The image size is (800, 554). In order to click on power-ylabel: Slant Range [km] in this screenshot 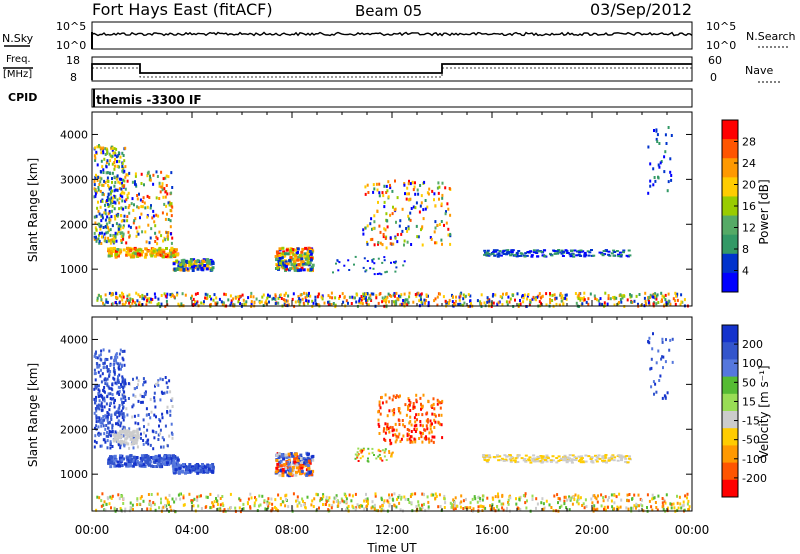, I will do `click(33, 210)`.